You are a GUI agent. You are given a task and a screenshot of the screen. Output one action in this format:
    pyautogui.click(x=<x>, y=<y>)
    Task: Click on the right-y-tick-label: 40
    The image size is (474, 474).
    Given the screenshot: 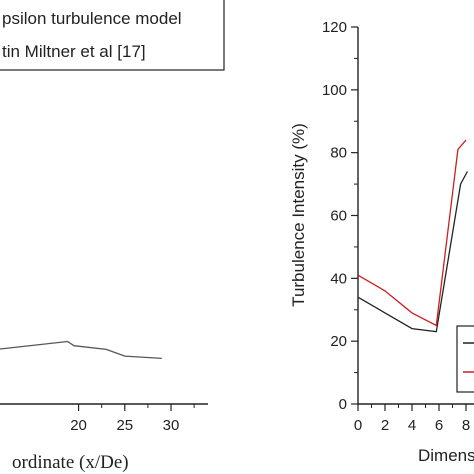 What is the action you would take?
    pyautogui.click(x=338, y=278)
    